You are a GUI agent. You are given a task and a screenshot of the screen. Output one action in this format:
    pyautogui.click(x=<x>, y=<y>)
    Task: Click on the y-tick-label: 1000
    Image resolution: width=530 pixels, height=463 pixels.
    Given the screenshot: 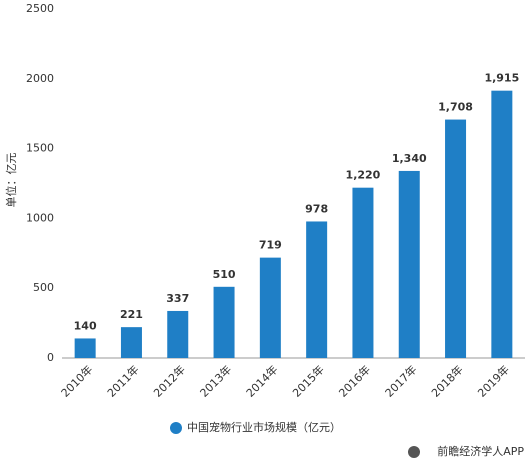 What is the action you would take?
    pyautogui.click(x=40, y=217)
    